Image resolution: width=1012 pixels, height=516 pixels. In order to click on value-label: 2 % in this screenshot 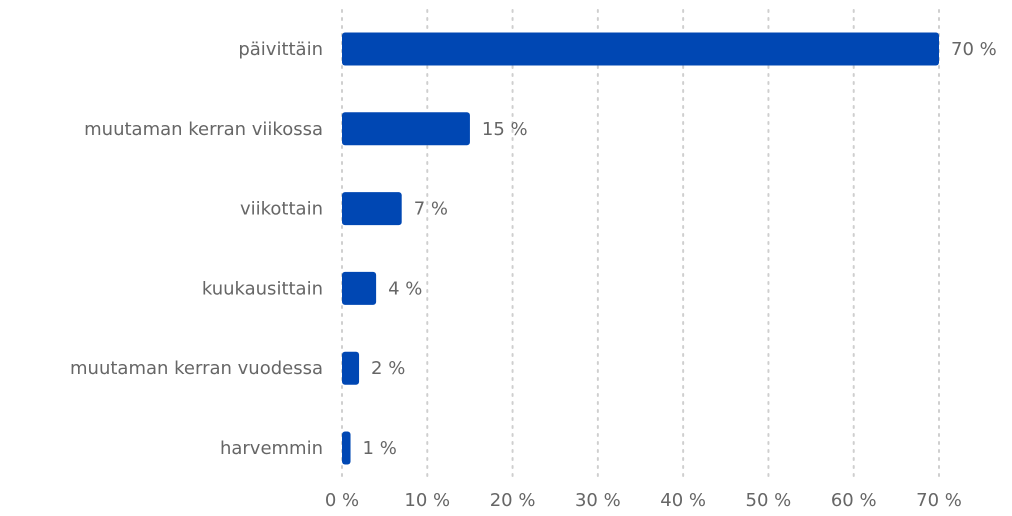, I will do `click(388, 368)`.